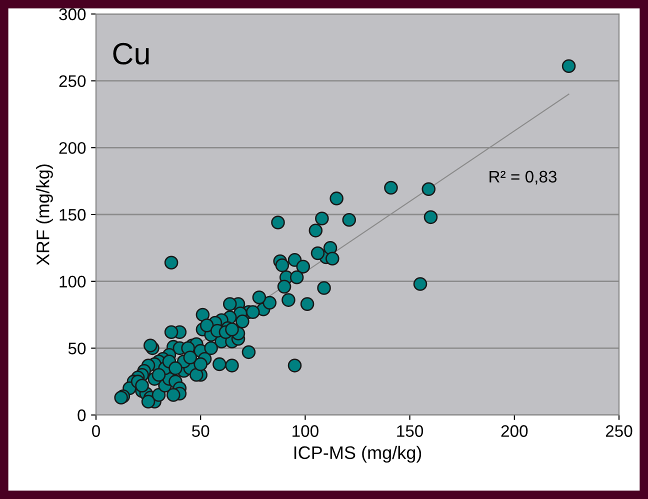 The width and height of the screenshot is (648, 499). I want to click on annotation: R² = 0,83, so click(523, 177).